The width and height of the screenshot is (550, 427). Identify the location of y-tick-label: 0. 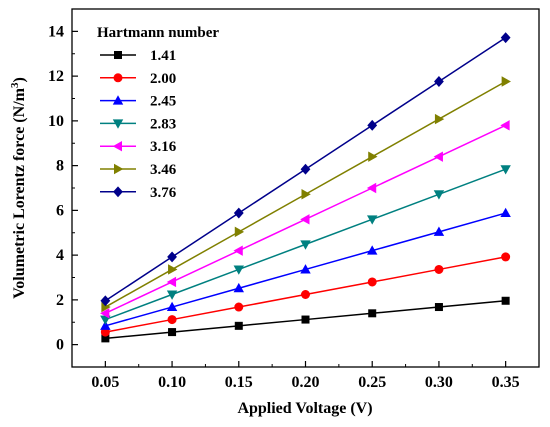
(60, 345).